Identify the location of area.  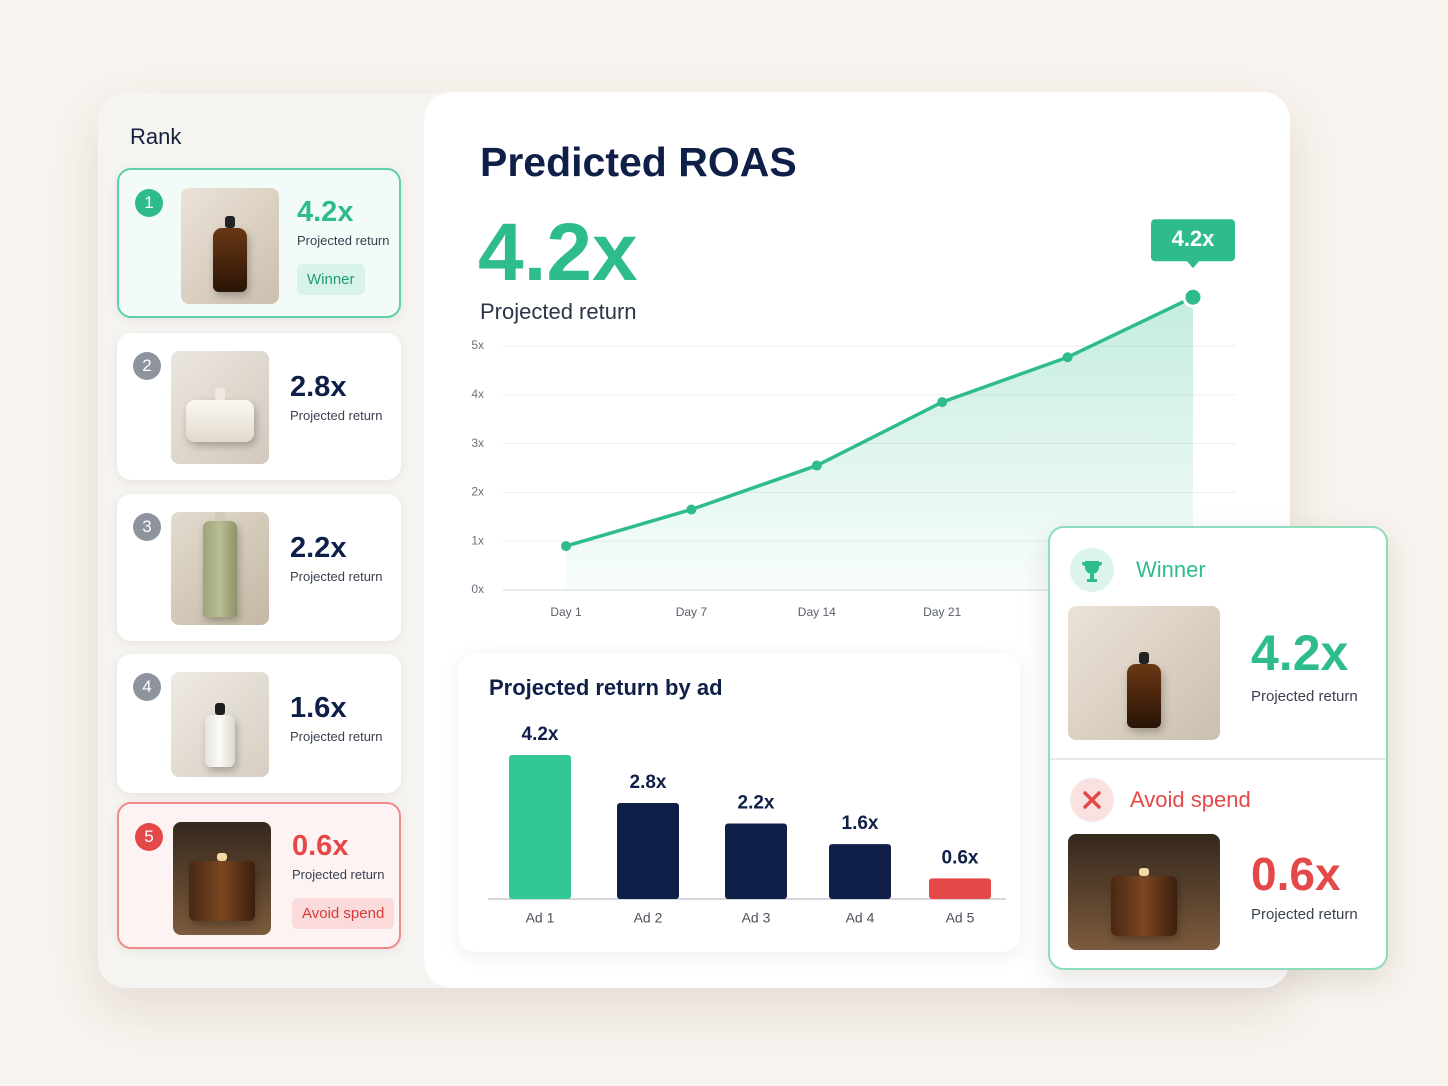
(879, 443).